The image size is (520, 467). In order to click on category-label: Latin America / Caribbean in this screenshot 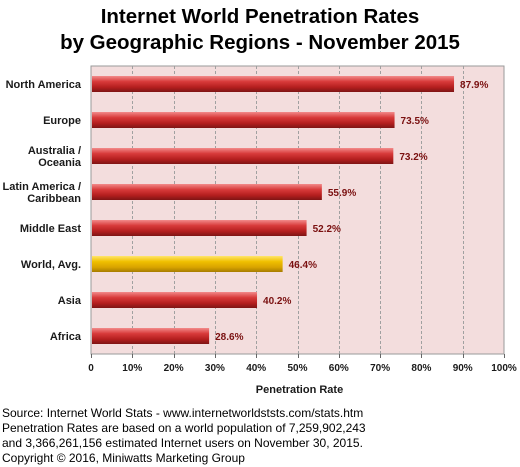, I will do `click(42, 193)`.